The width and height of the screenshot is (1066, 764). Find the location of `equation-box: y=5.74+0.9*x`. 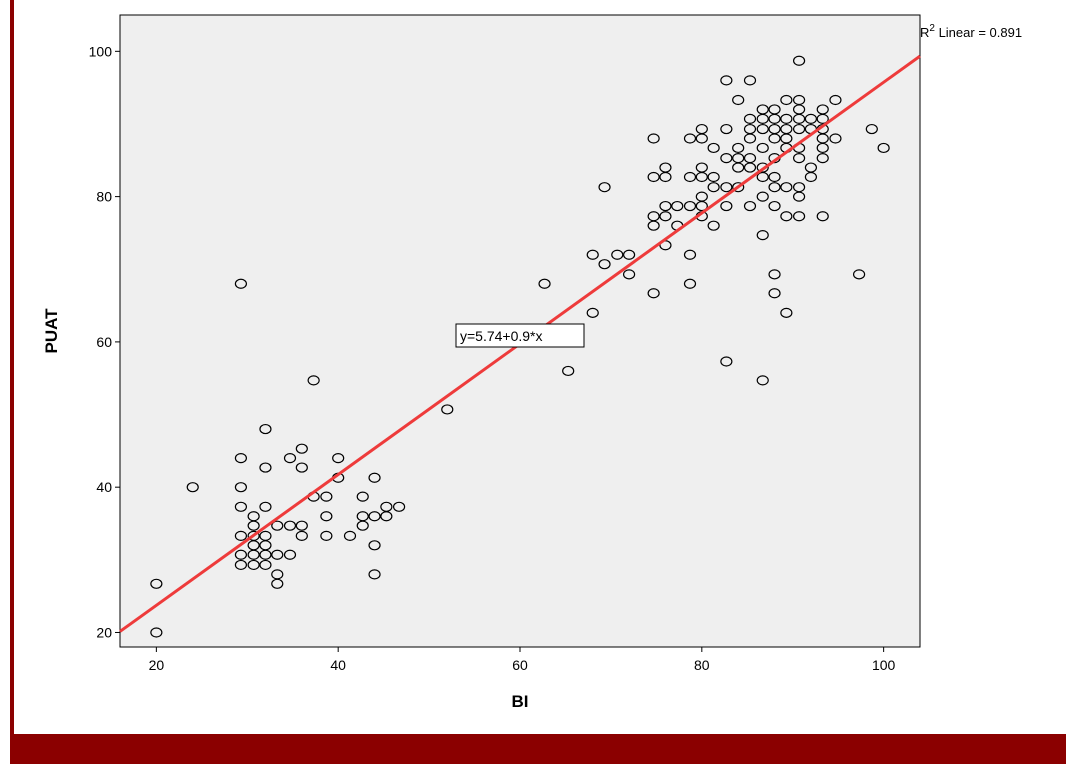

equation-box: y=5.74+0.9*x is located at coordinates (520, 335).